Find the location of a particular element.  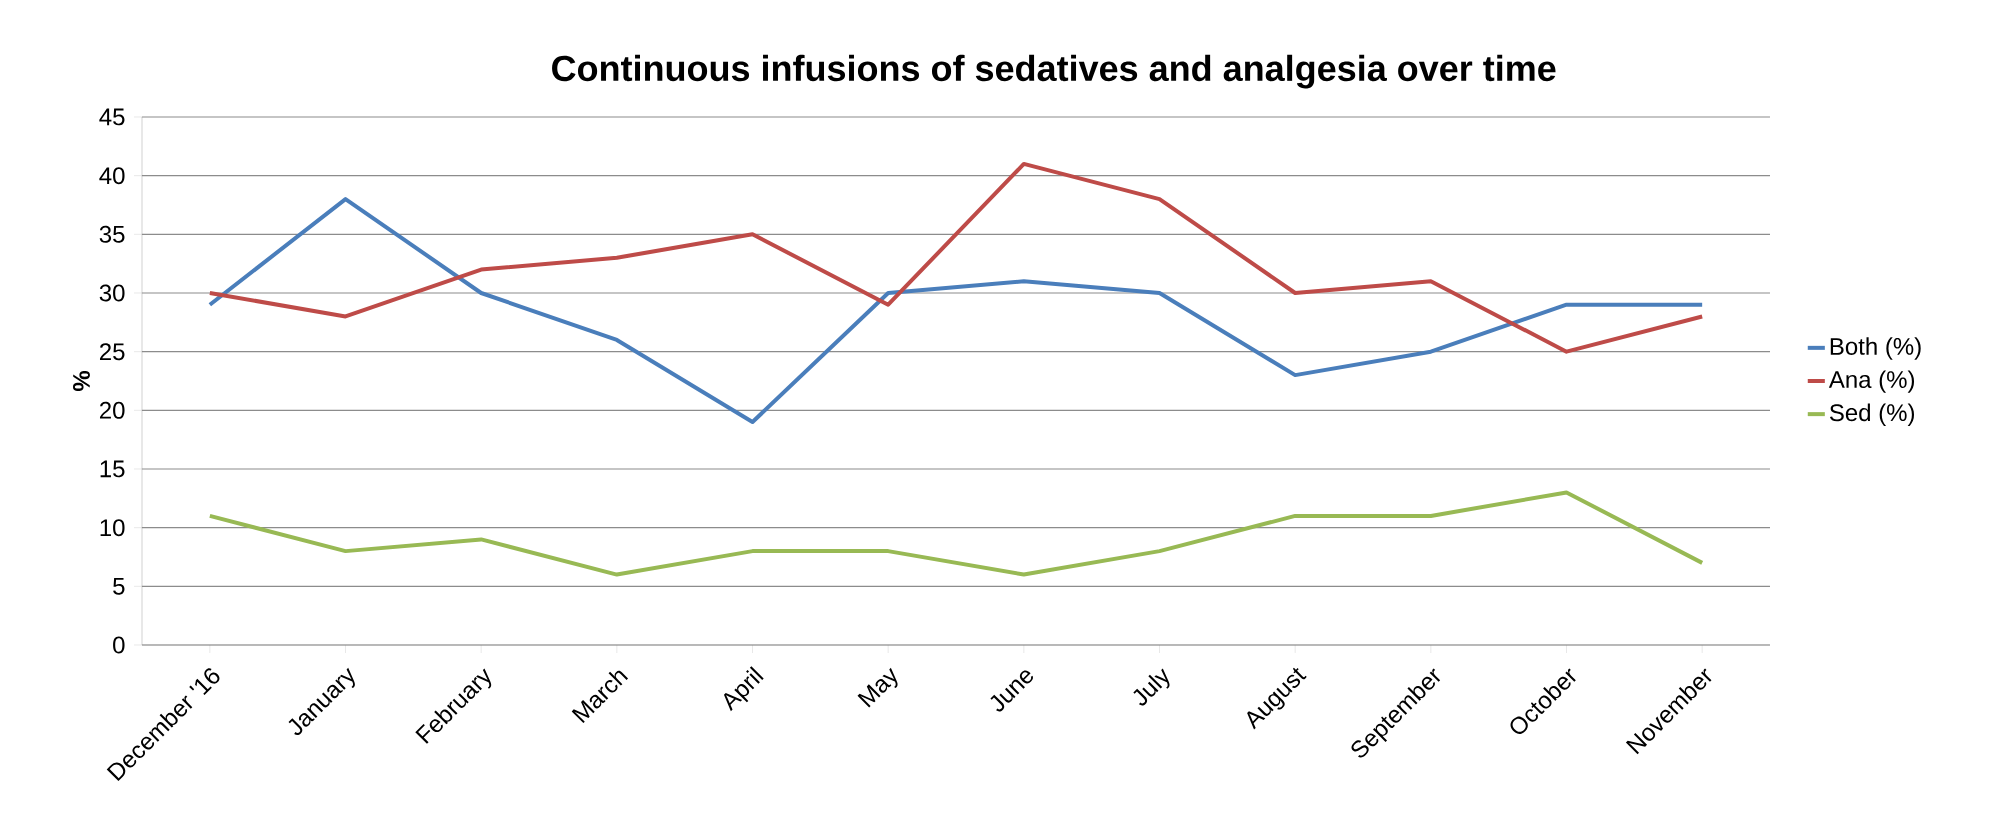

y-axis-title: % is located at coordinates (81, 381).